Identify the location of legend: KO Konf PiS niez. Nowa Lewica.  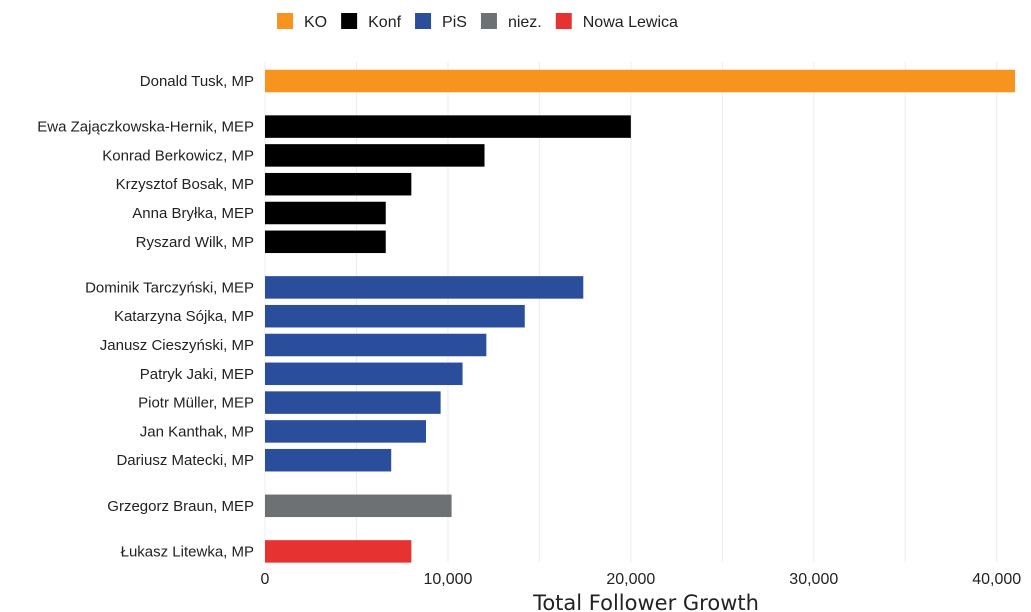
(477, 22).